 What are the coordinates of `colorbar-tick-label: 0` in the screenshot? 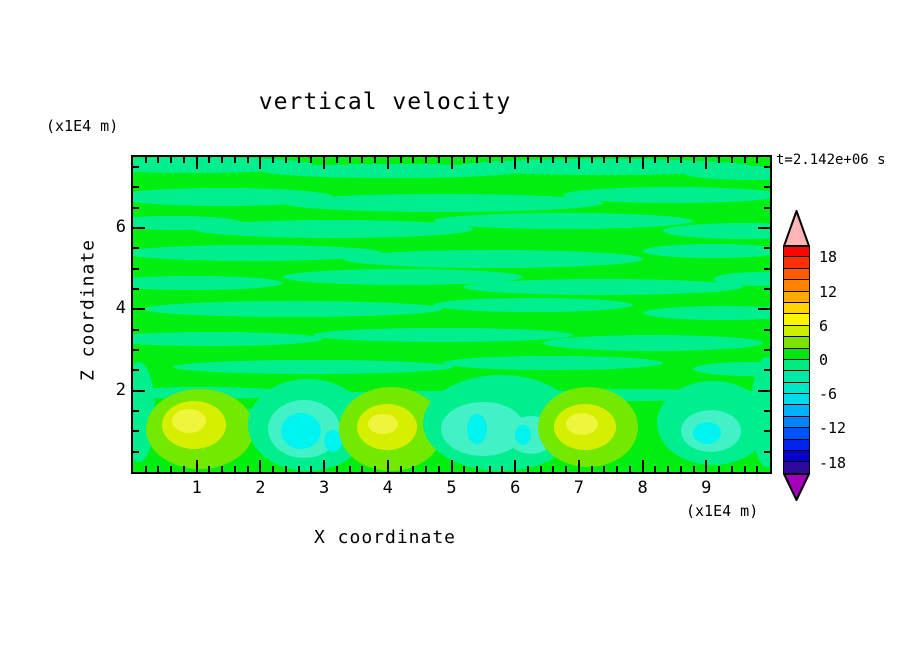 It's located at (824, 360).